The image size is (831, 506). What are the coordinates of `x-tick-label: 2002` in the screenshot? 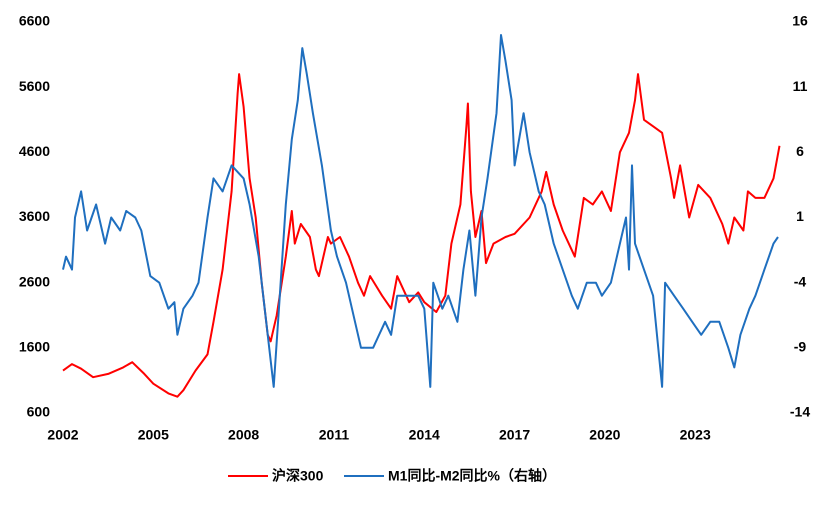 It's located at (62, 435).